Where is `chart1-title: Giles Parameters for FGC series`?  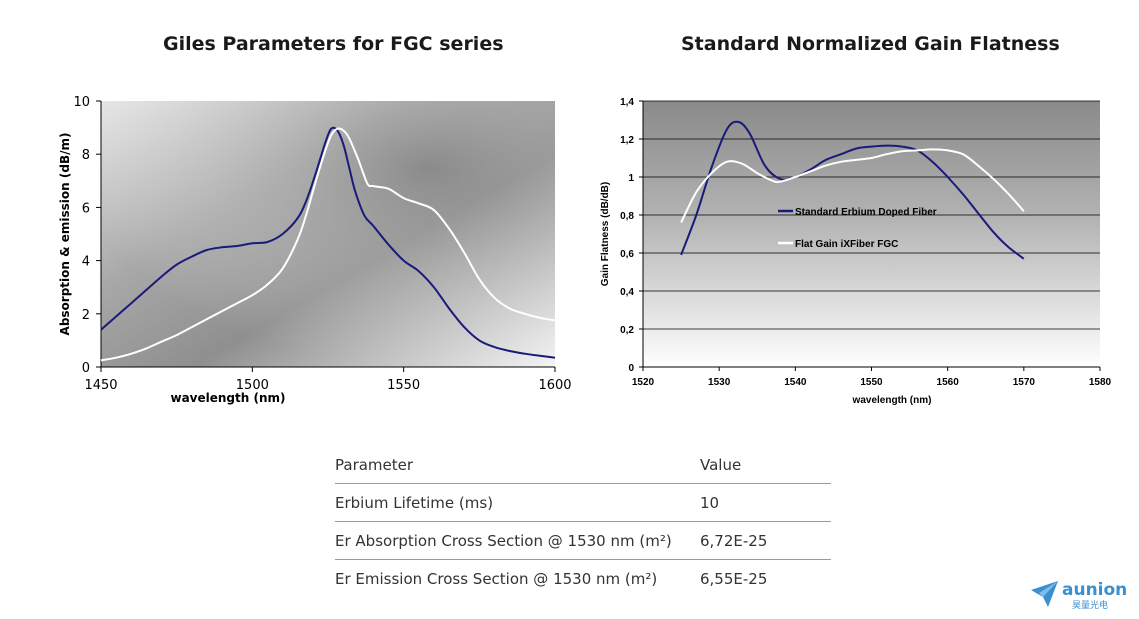 chart1-title: Giles Parameters for FGC series is located at coordinates (333, 44).